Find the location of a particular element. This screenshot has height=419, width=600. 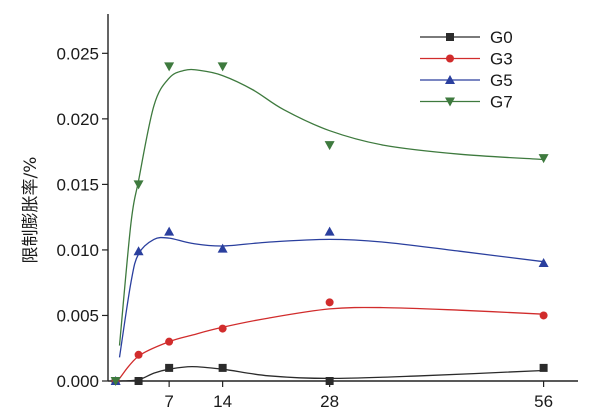

legend-marker-g3 is located at coordinates (450, 58).